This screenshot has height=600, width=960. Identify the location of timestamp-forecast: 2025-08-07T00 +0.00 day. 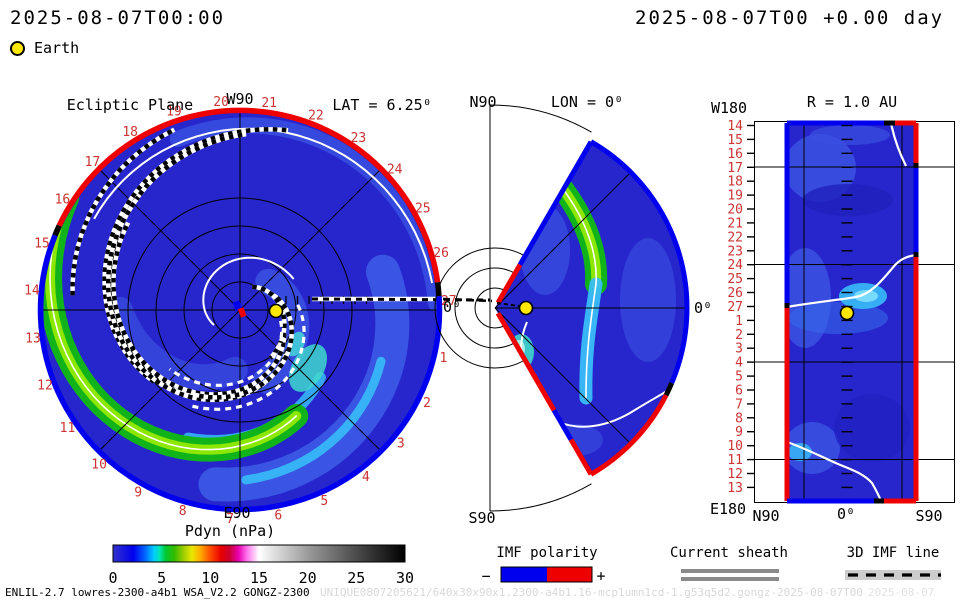
(790, 18).